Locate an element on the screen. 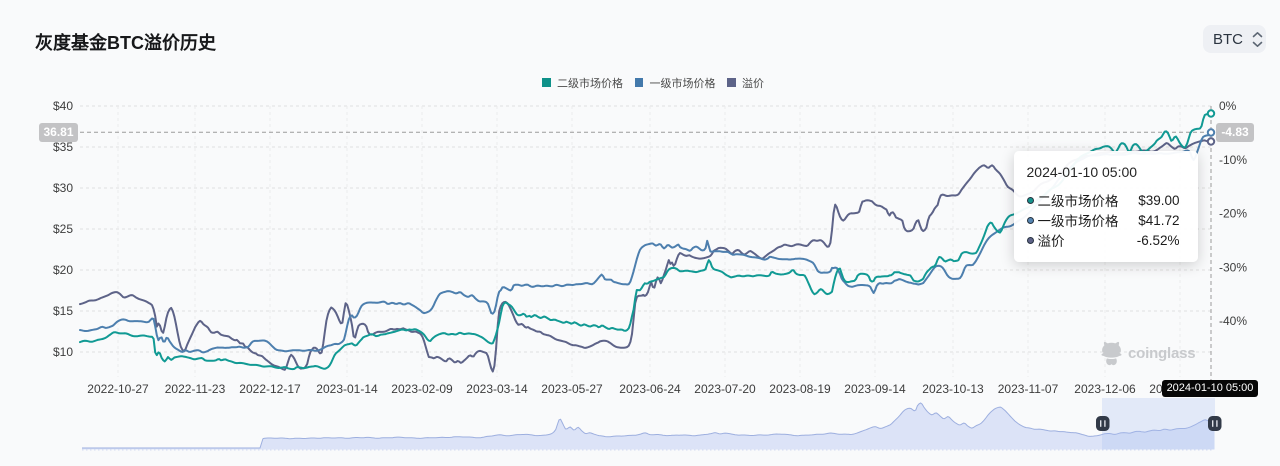 This screenshot has width=1280, height=466. svg-text: 2022-10-27 is located at coordinates (118, 389).